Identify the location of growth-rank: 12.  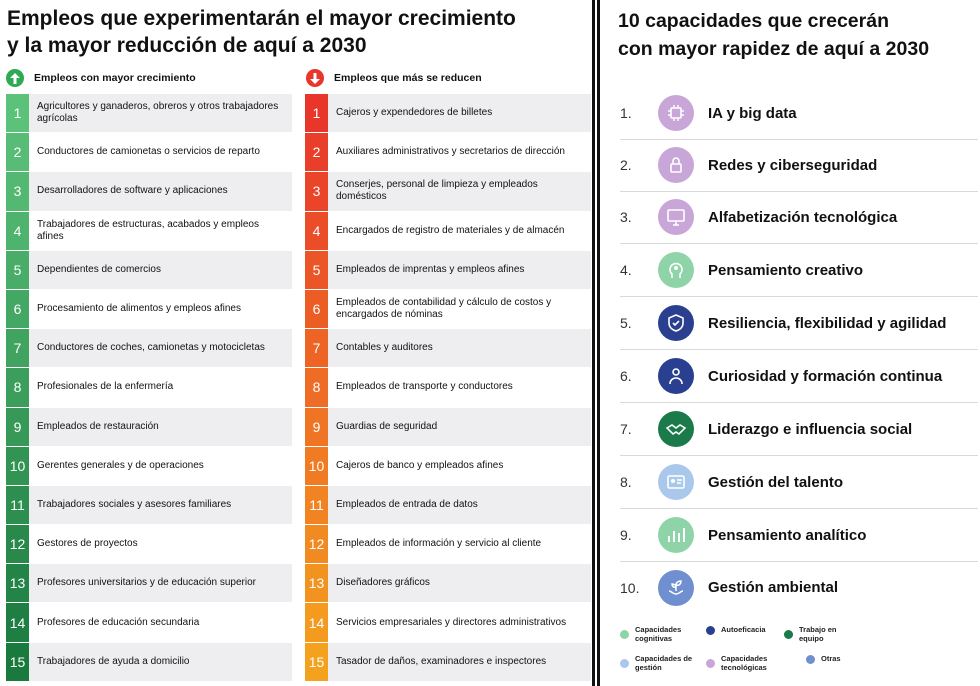
(17, 544).